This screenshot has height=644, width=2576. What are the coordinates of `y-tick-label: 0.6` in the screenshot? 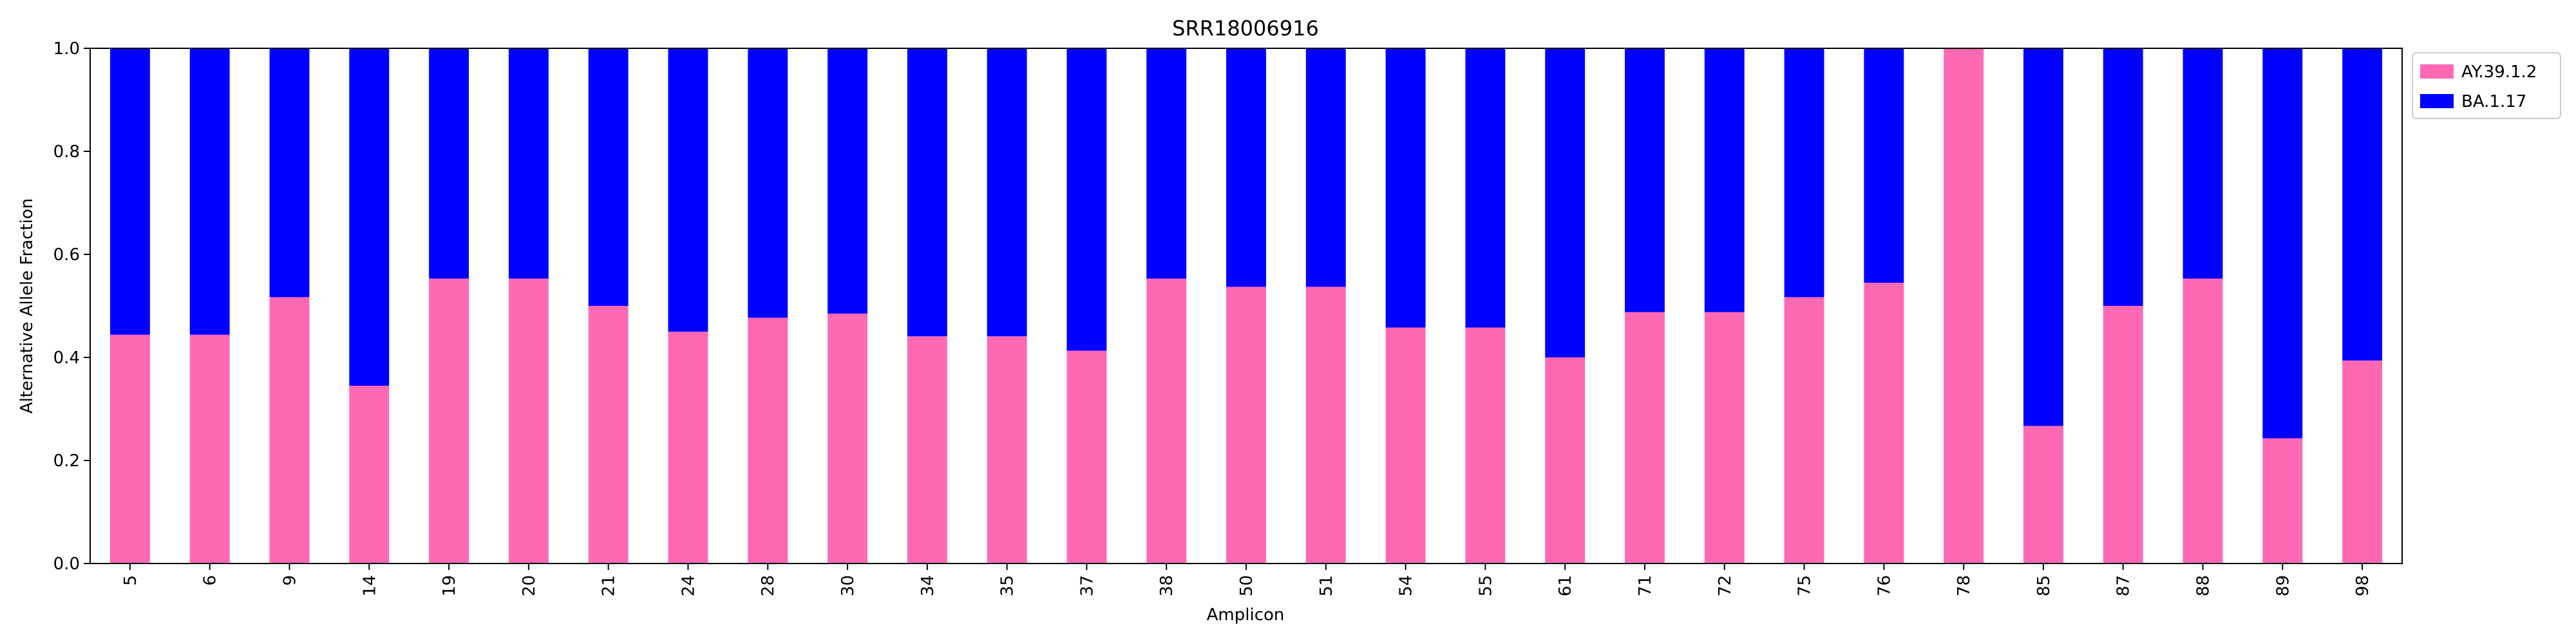 It's located at (66, 255).